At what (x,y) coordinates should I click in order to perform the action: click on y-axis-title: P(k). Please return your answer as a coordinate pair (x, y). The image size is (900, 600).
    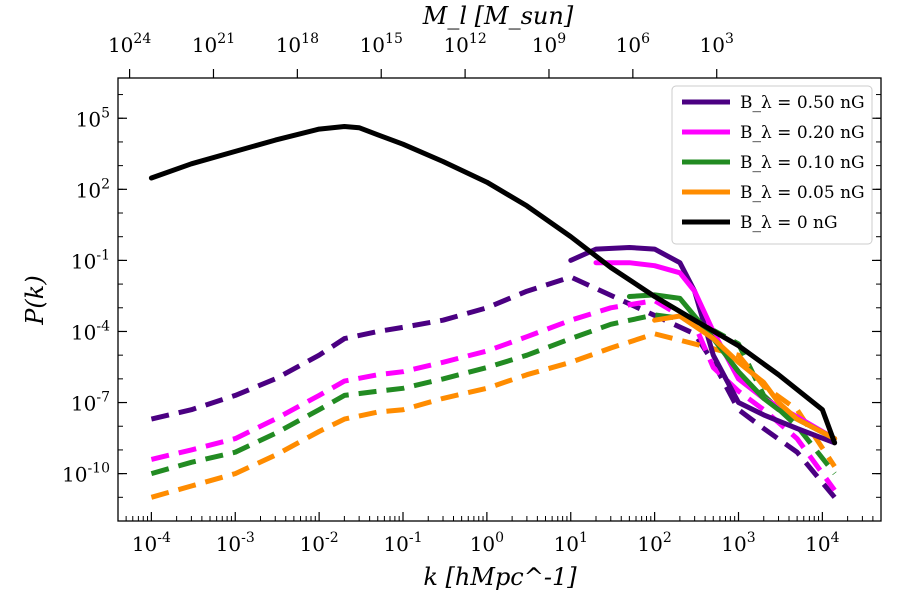
    Looking at the image, I should click on (35, 300).